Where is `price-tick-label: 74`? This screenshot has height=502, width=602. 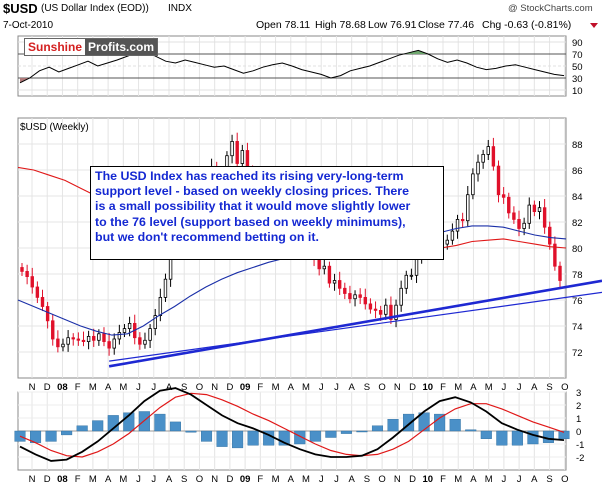
price-tick-label: 74 is located at coordinates (577, 327).